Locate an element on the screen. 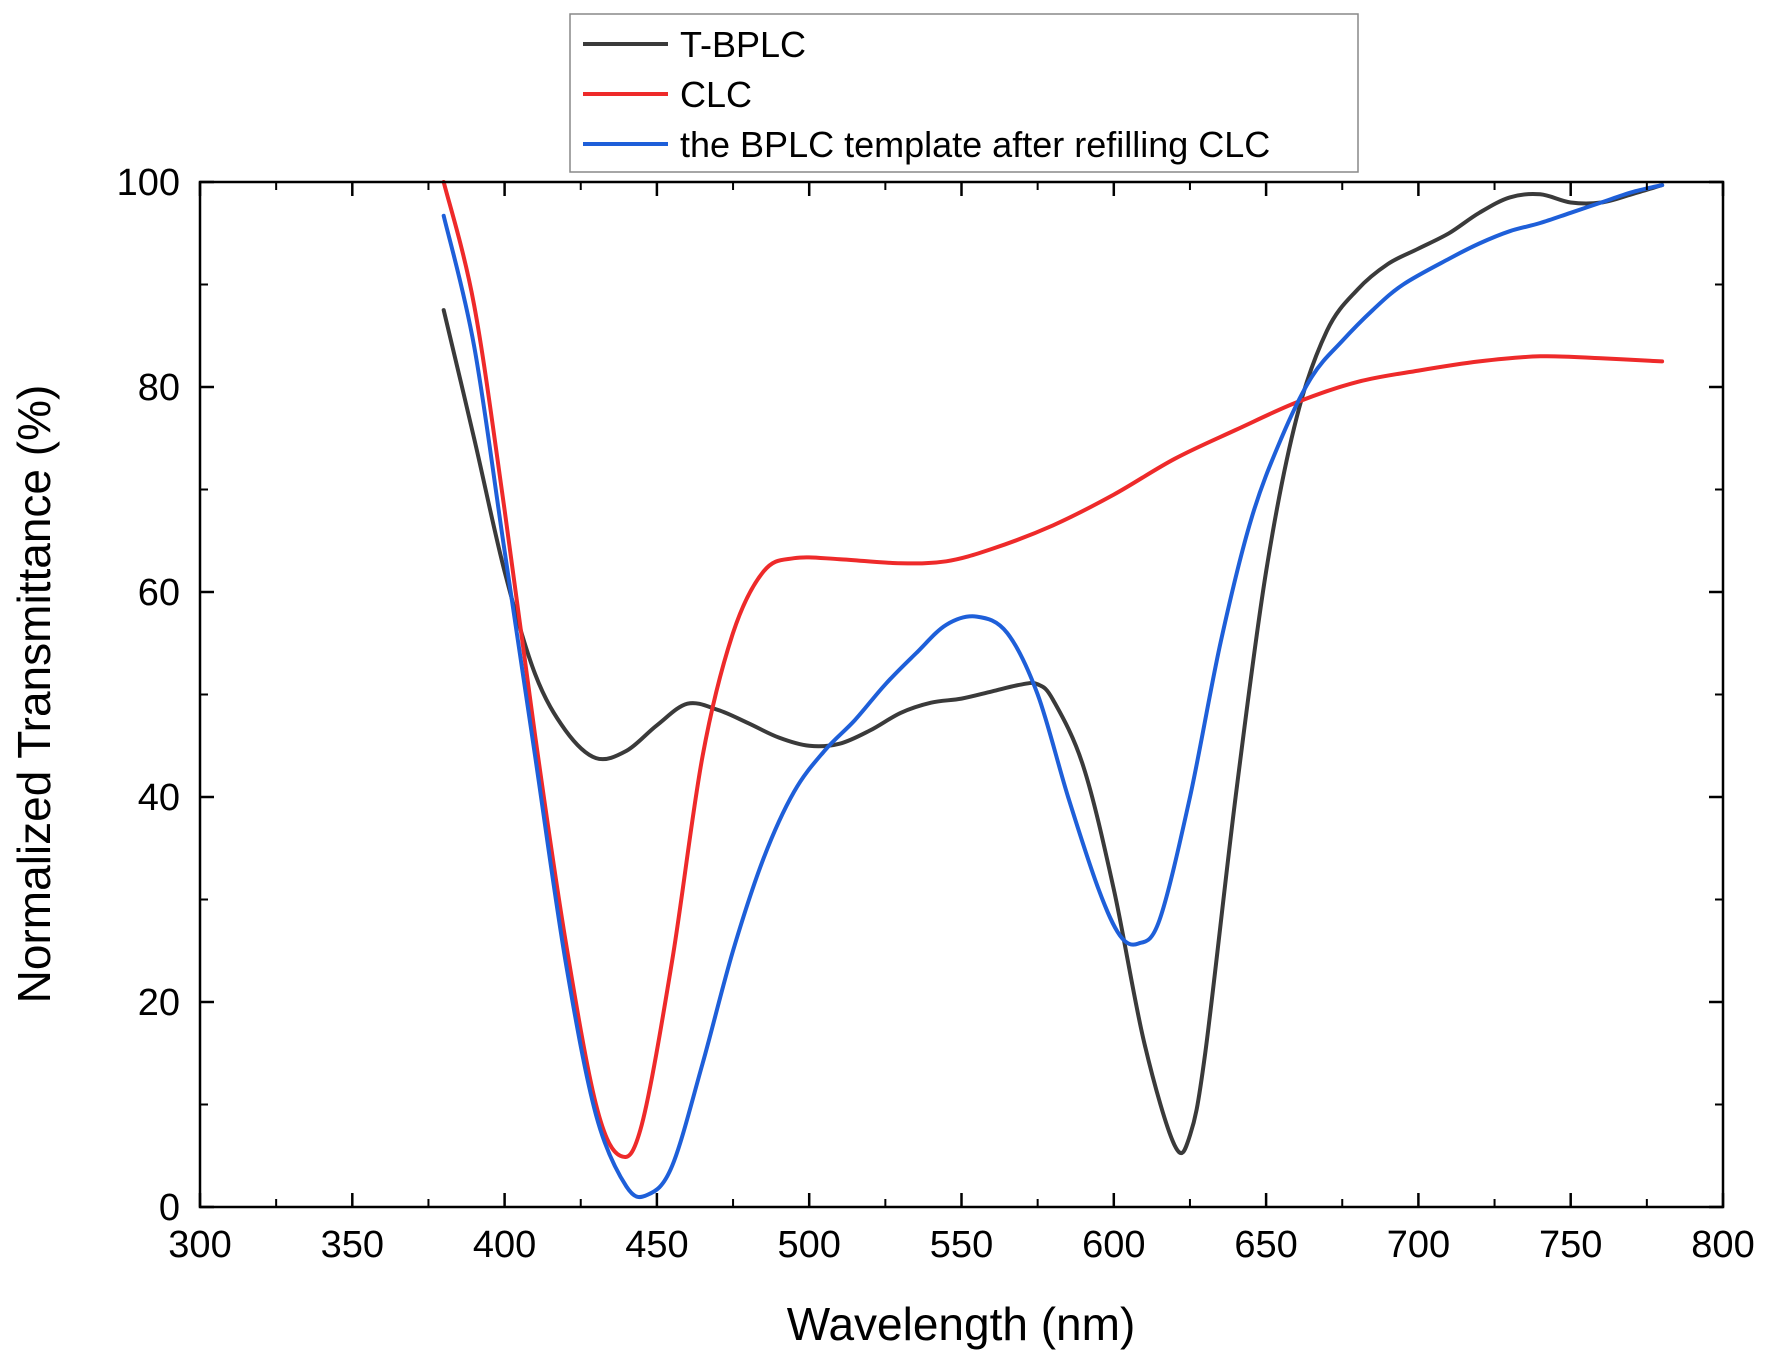  legend-label-bplc-template: the BPLC template after refilling CLC is located at coordinates (975, 144).